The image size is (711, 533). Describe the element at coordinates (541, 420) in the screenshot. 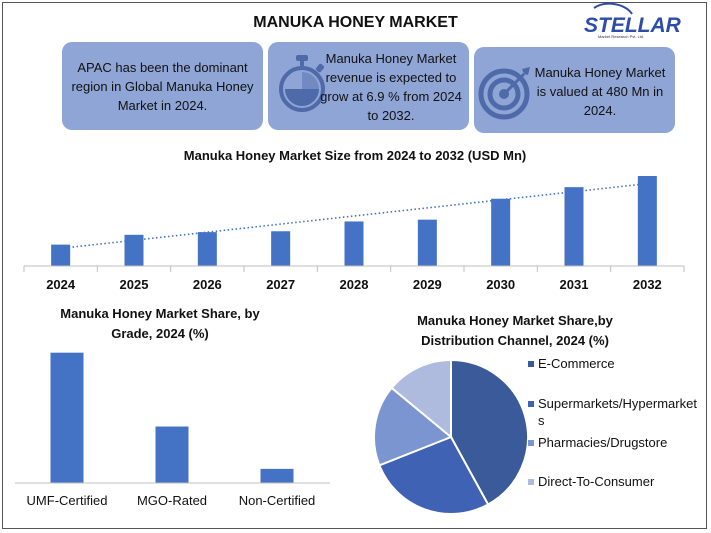

I see `legend-label-line: s` at that location.